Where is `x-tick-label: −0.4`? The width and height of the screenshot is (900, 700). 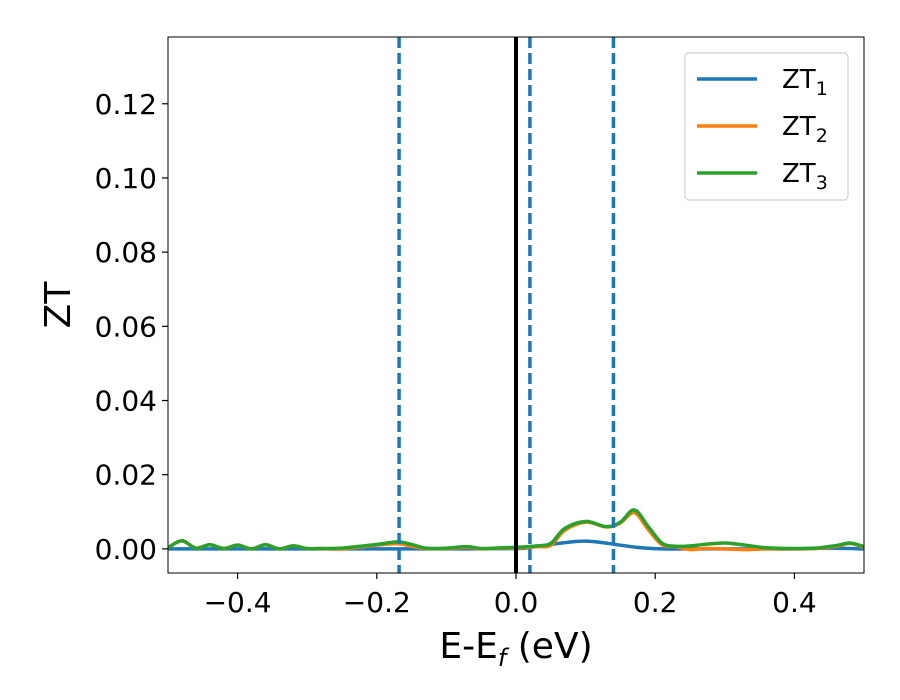
x-tick-label: −0.4 is located at coordinates (238, 602).